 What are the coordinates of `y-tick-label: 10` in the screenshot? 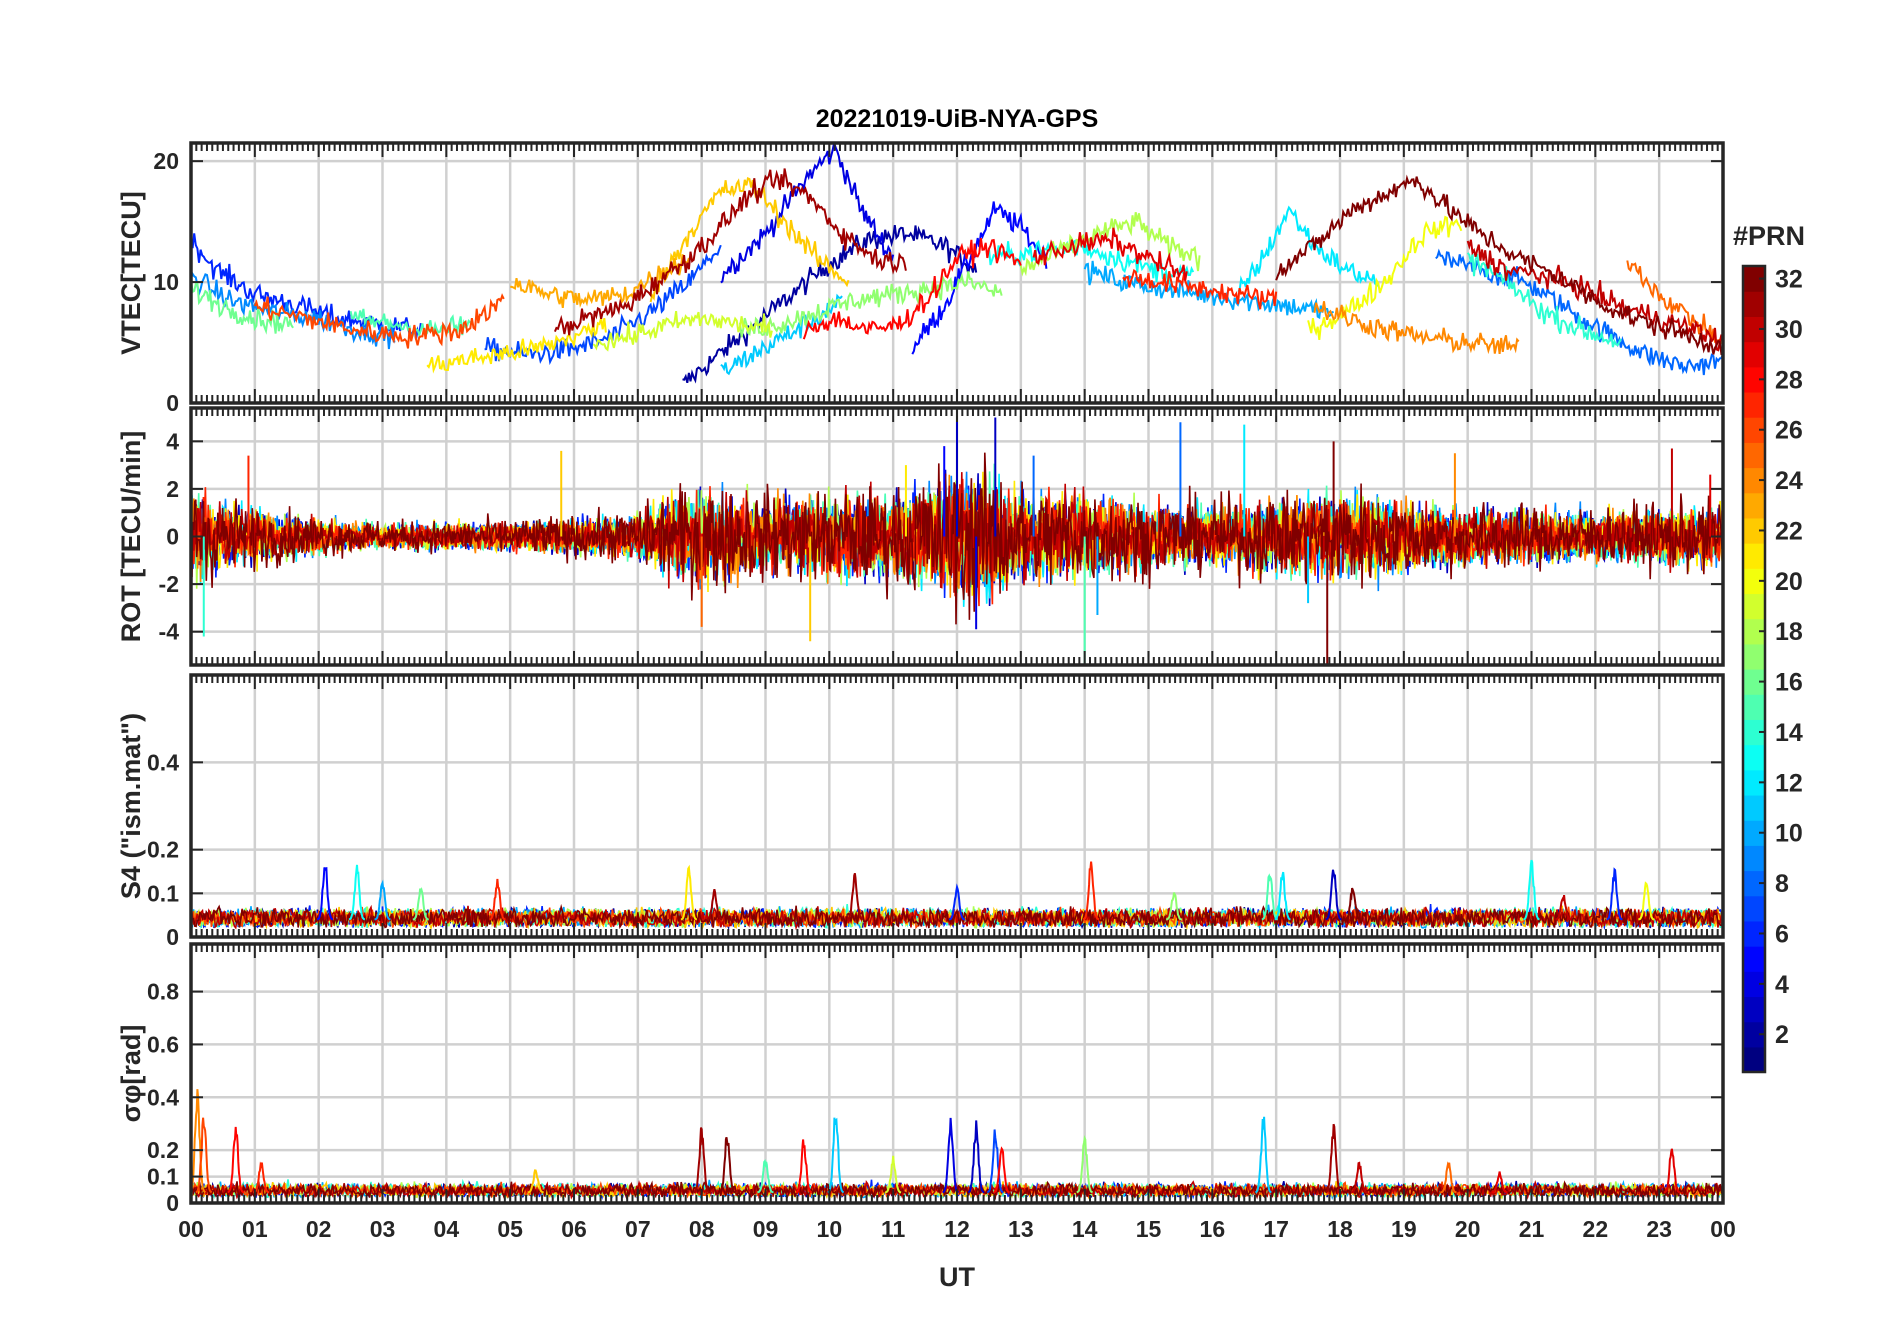 It's located at (166, 282).